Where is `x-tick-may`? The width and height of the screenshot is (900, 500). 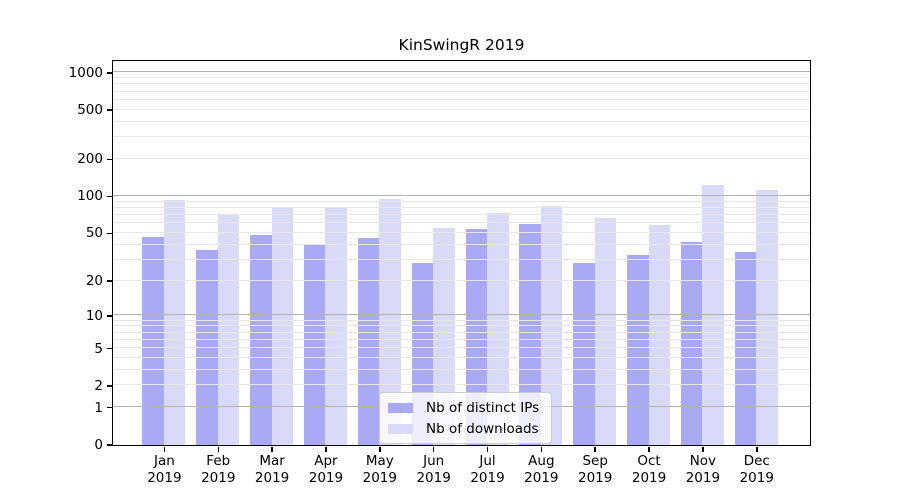 x-tick-may is located at coordinates (380, 449).